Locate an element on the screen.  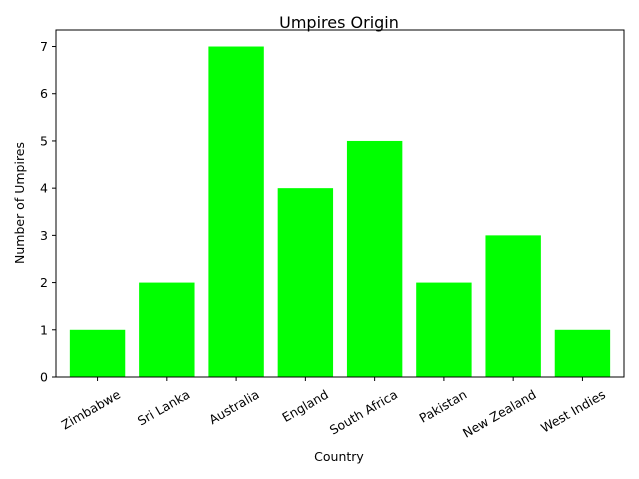
y-tick-label: 4 is located at coordinates (44, 188).